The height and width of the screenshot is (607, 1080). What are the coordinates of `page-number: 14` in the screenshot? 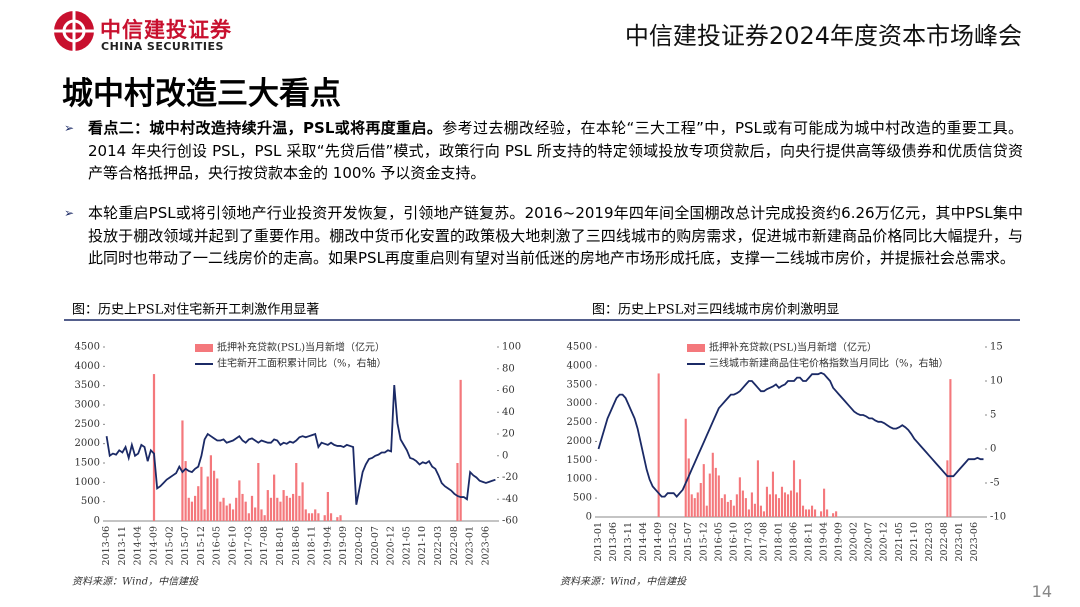 It's located at (1041, 591).